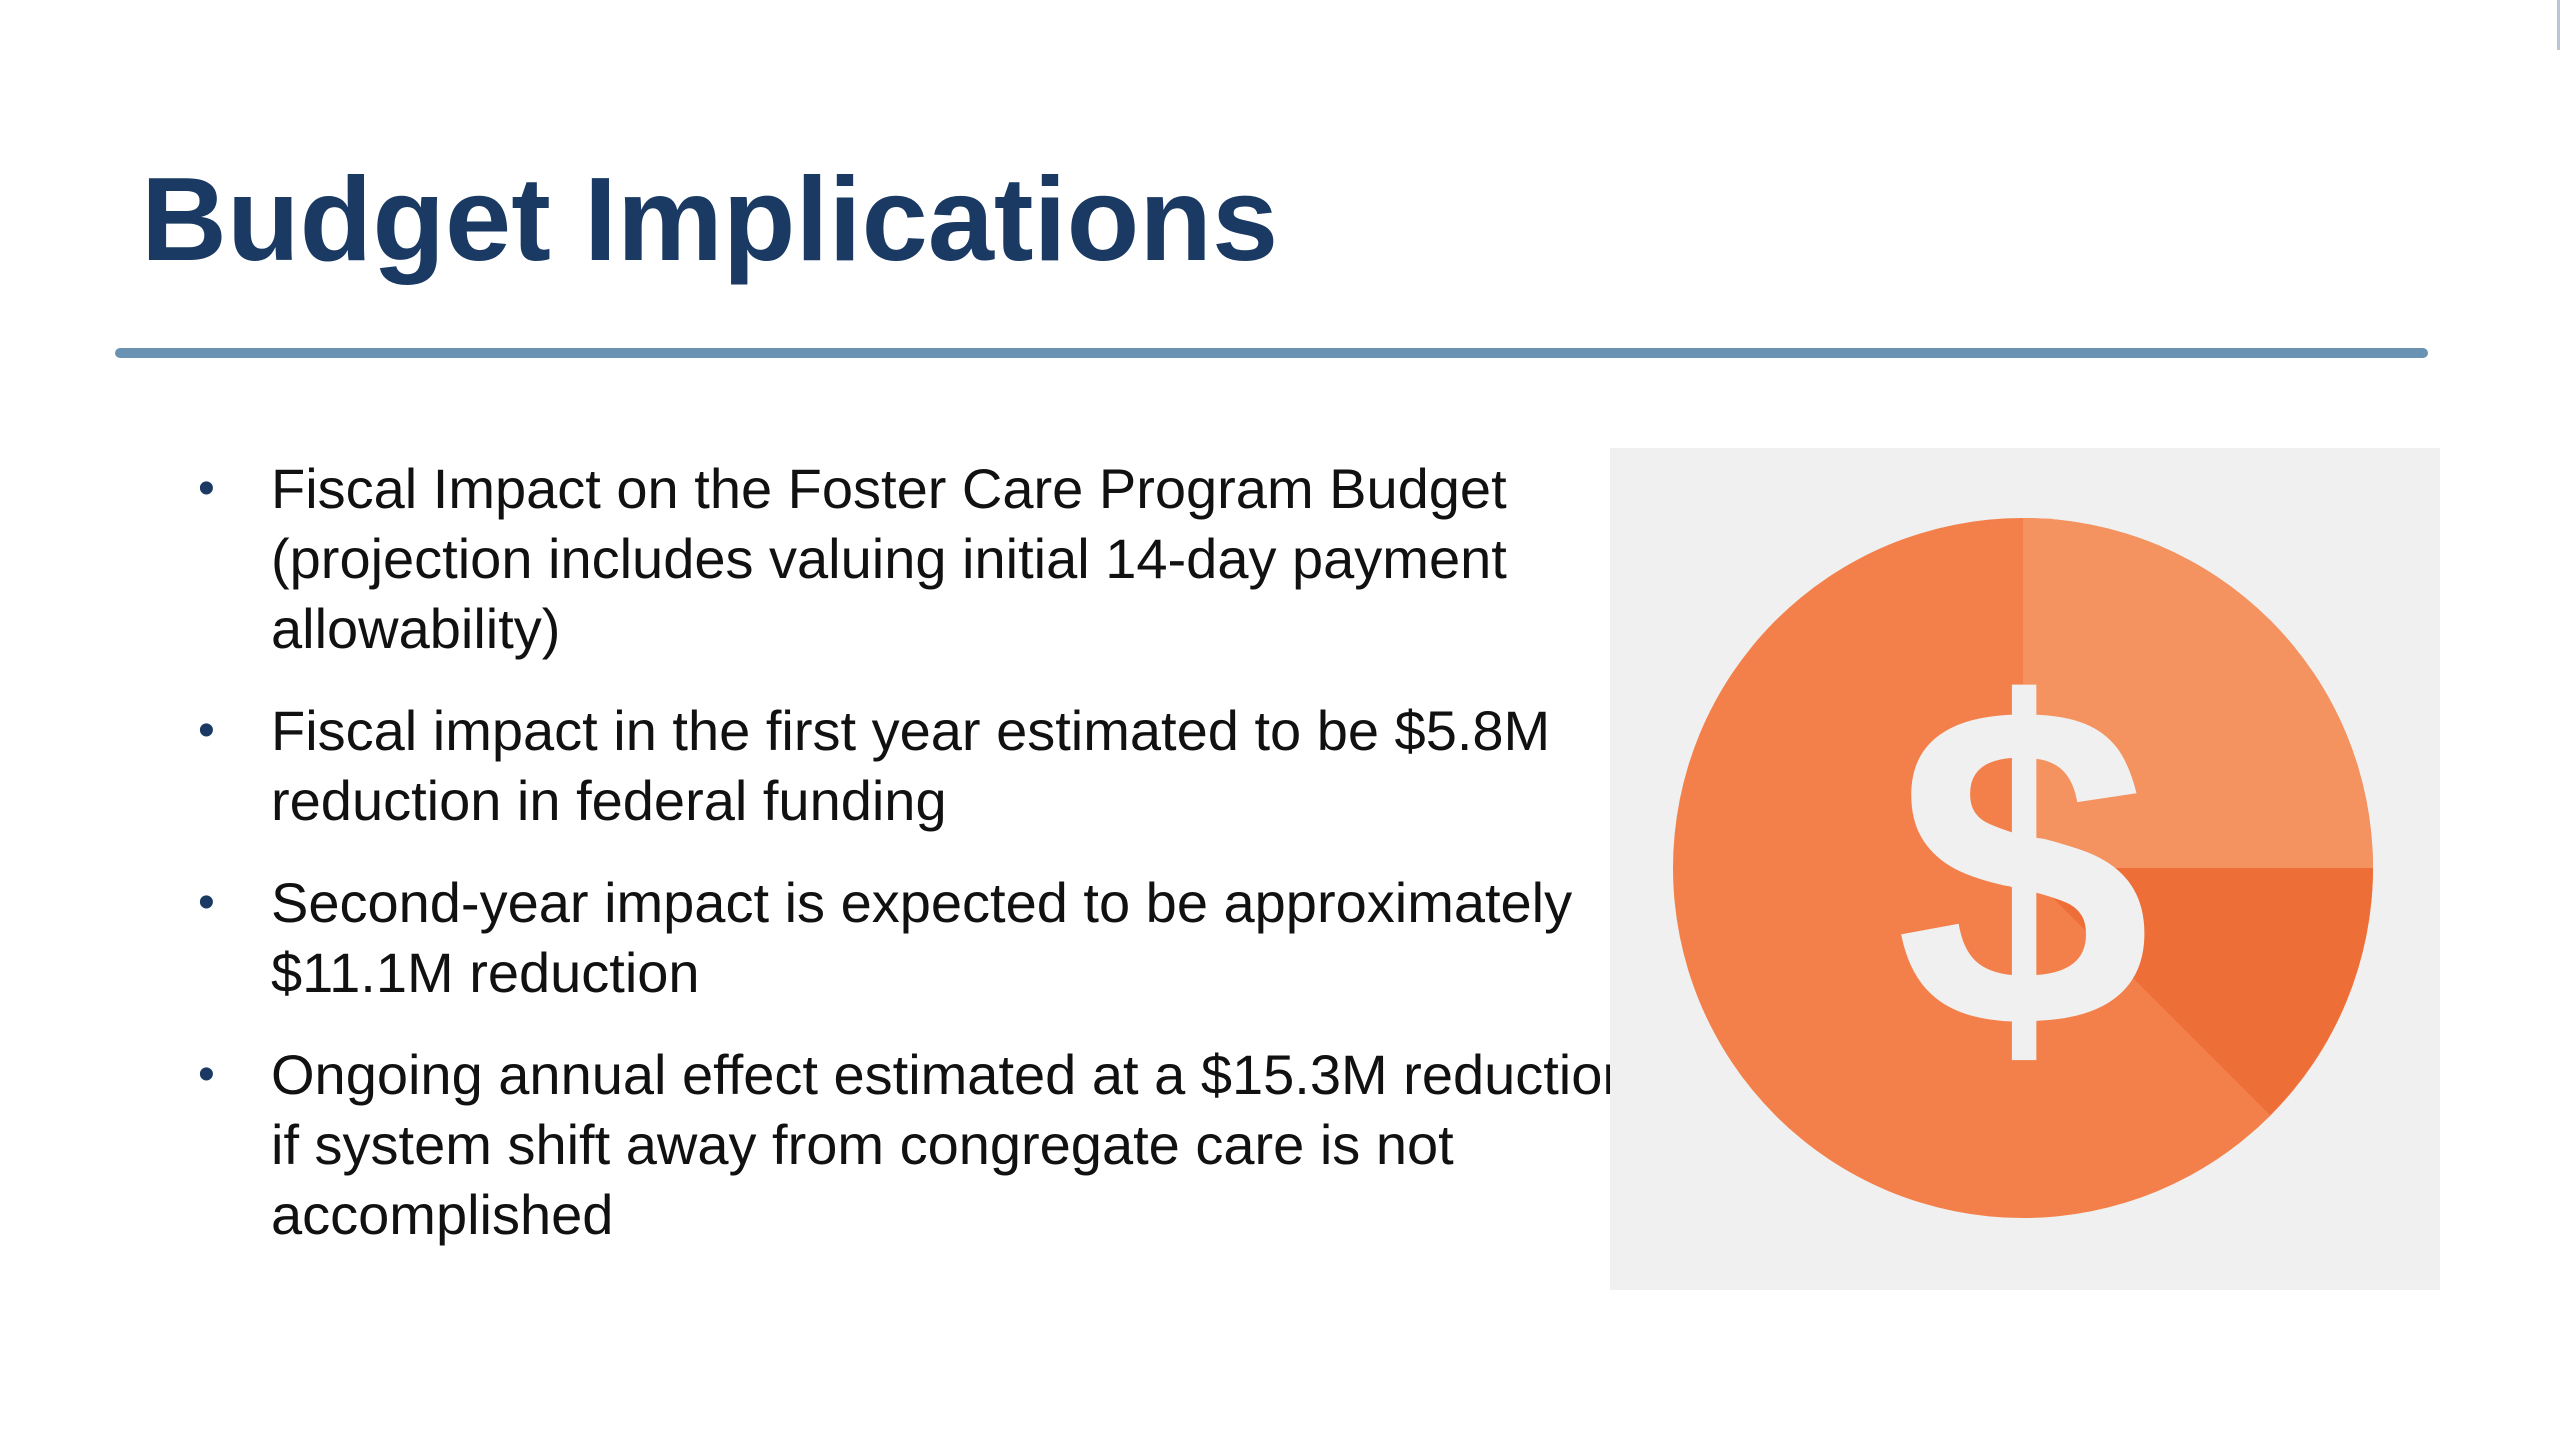 This screenshot has width=2560, height=1440. Describe the element at coordinates (2558, 25) in the screenshot. I see `window-edge-marker` at that location.